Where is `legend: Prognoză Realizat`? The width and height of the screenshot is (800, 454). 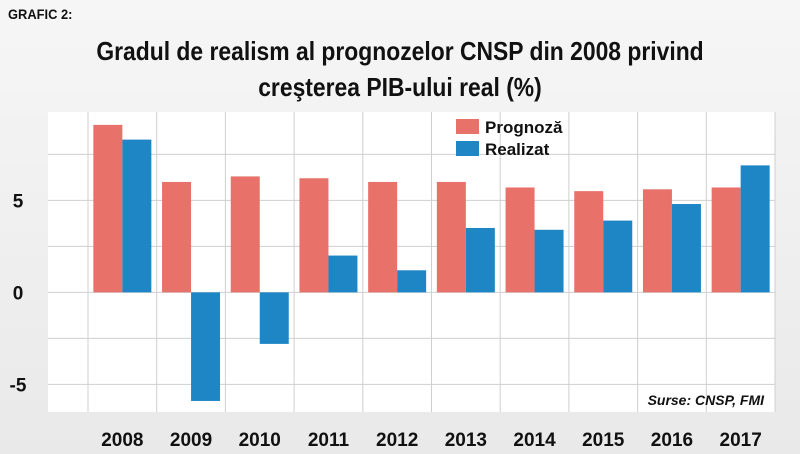 legend: Prognoză Realizat is located at coordinates (509, 138).